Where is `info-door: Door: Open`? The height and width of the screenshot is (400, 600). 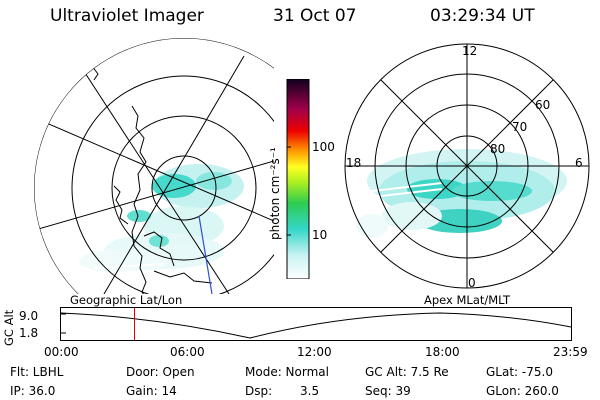
info-door: Door: Open is located at coordinates (160, 372).